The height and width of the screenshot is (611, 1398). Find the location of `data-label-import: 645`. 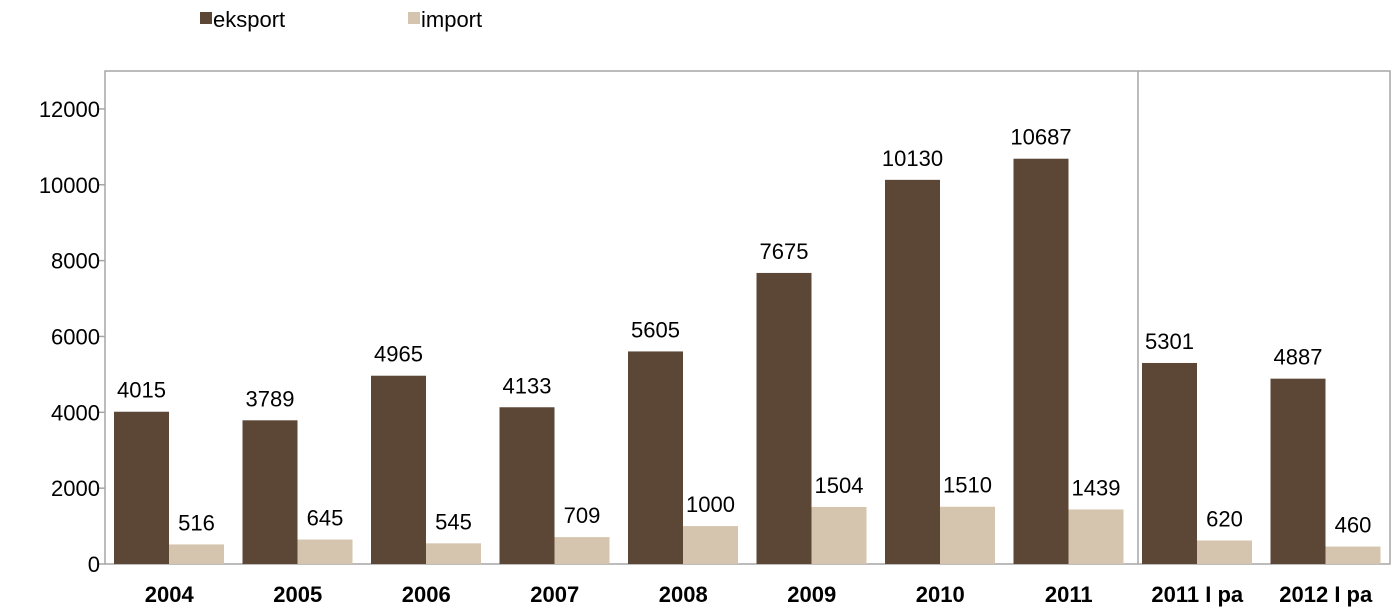

data-label-import: 645 is located at coordinates (325, 518).